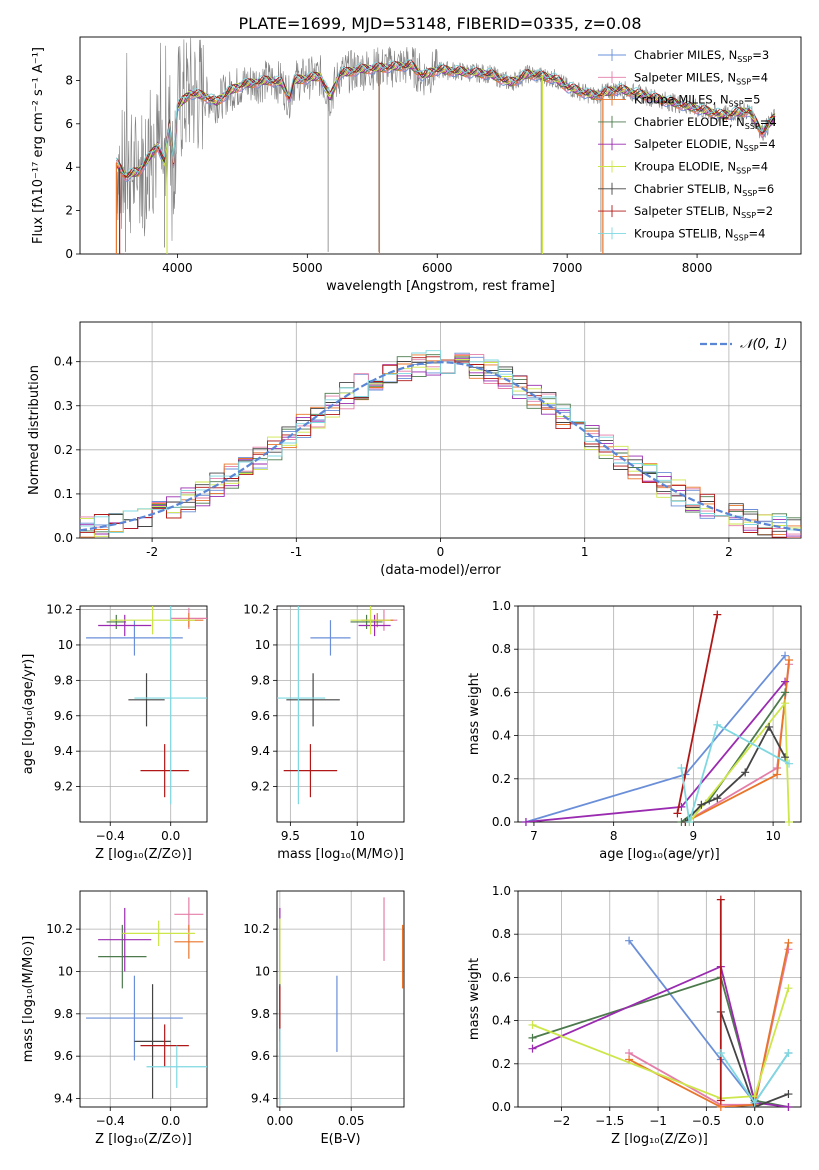 Image resolution: width=819 pixels, height=1170 pixels. I want to click on x-axis-label: wavelength [Angstrom, rest frame], so click(440, 286).